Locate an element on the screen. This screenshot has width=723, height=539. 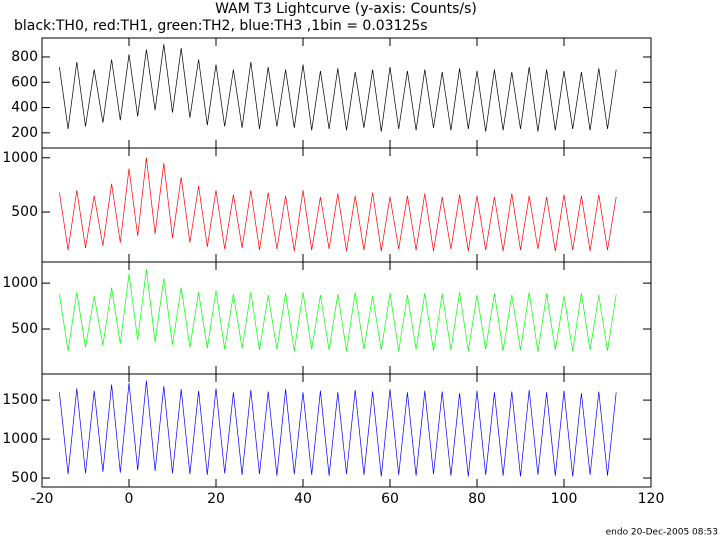
y-tick-label: 1500 is located at coordinates (20, 400).